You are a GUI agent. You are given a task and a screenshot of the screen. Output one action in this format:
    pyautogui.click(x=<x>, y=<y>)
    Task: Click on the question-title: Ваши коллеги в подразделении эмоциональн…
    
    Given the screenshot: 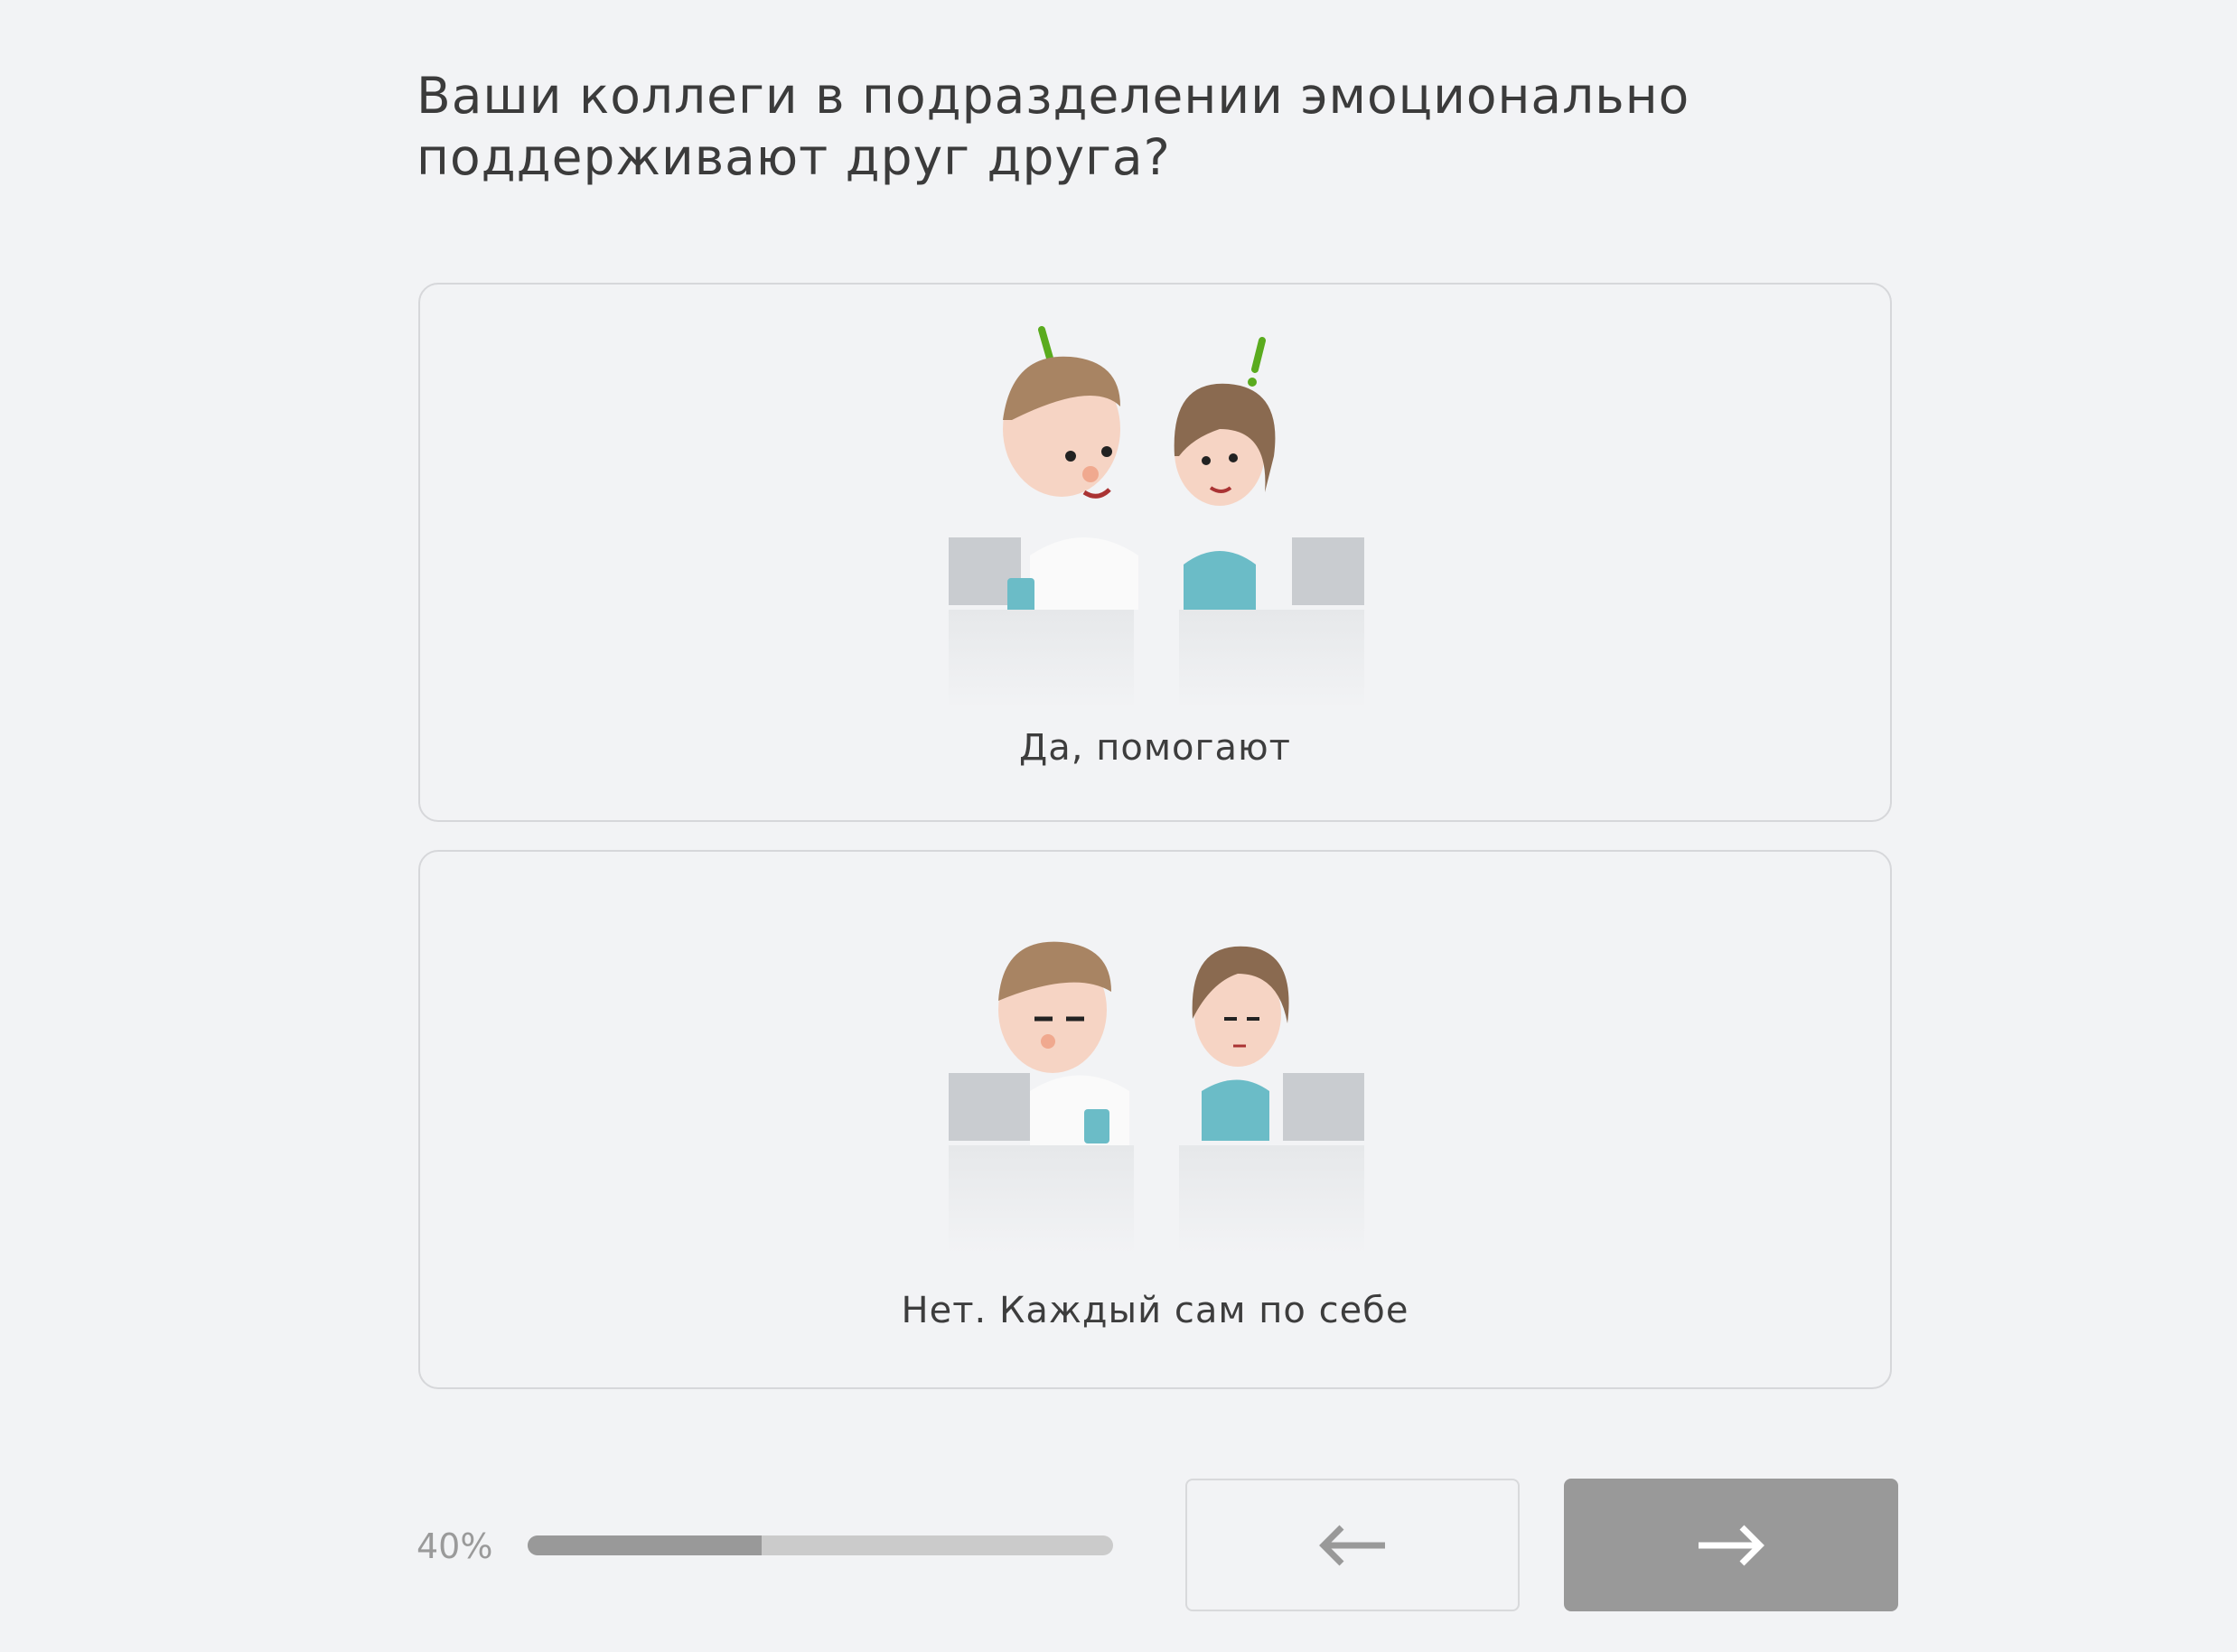 What is the action you would take?
    pyautogui.click(x=1053, y=127)
    